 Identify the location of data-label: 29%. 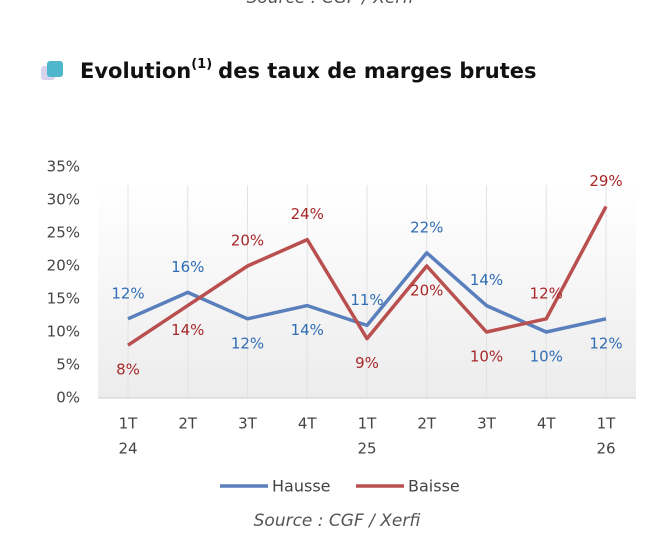
(605, 181).